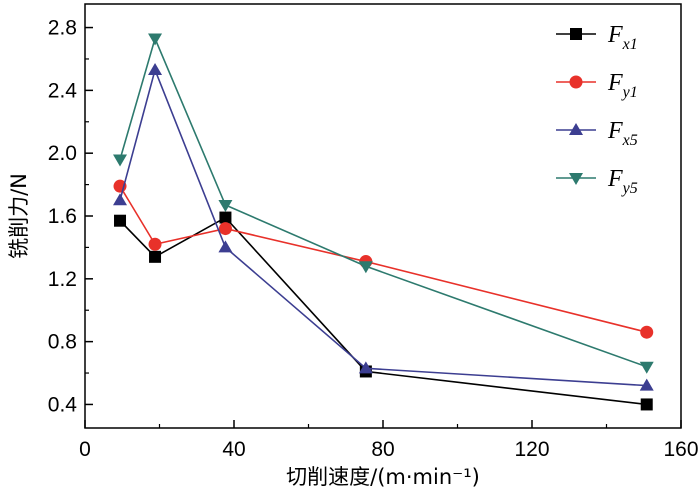 This screenshot has height=494, width=700. What do you see at coordinates (62, 28) in the screenshot?
I see `y-tick-label: 2.8` at bounding box center [62, 28].